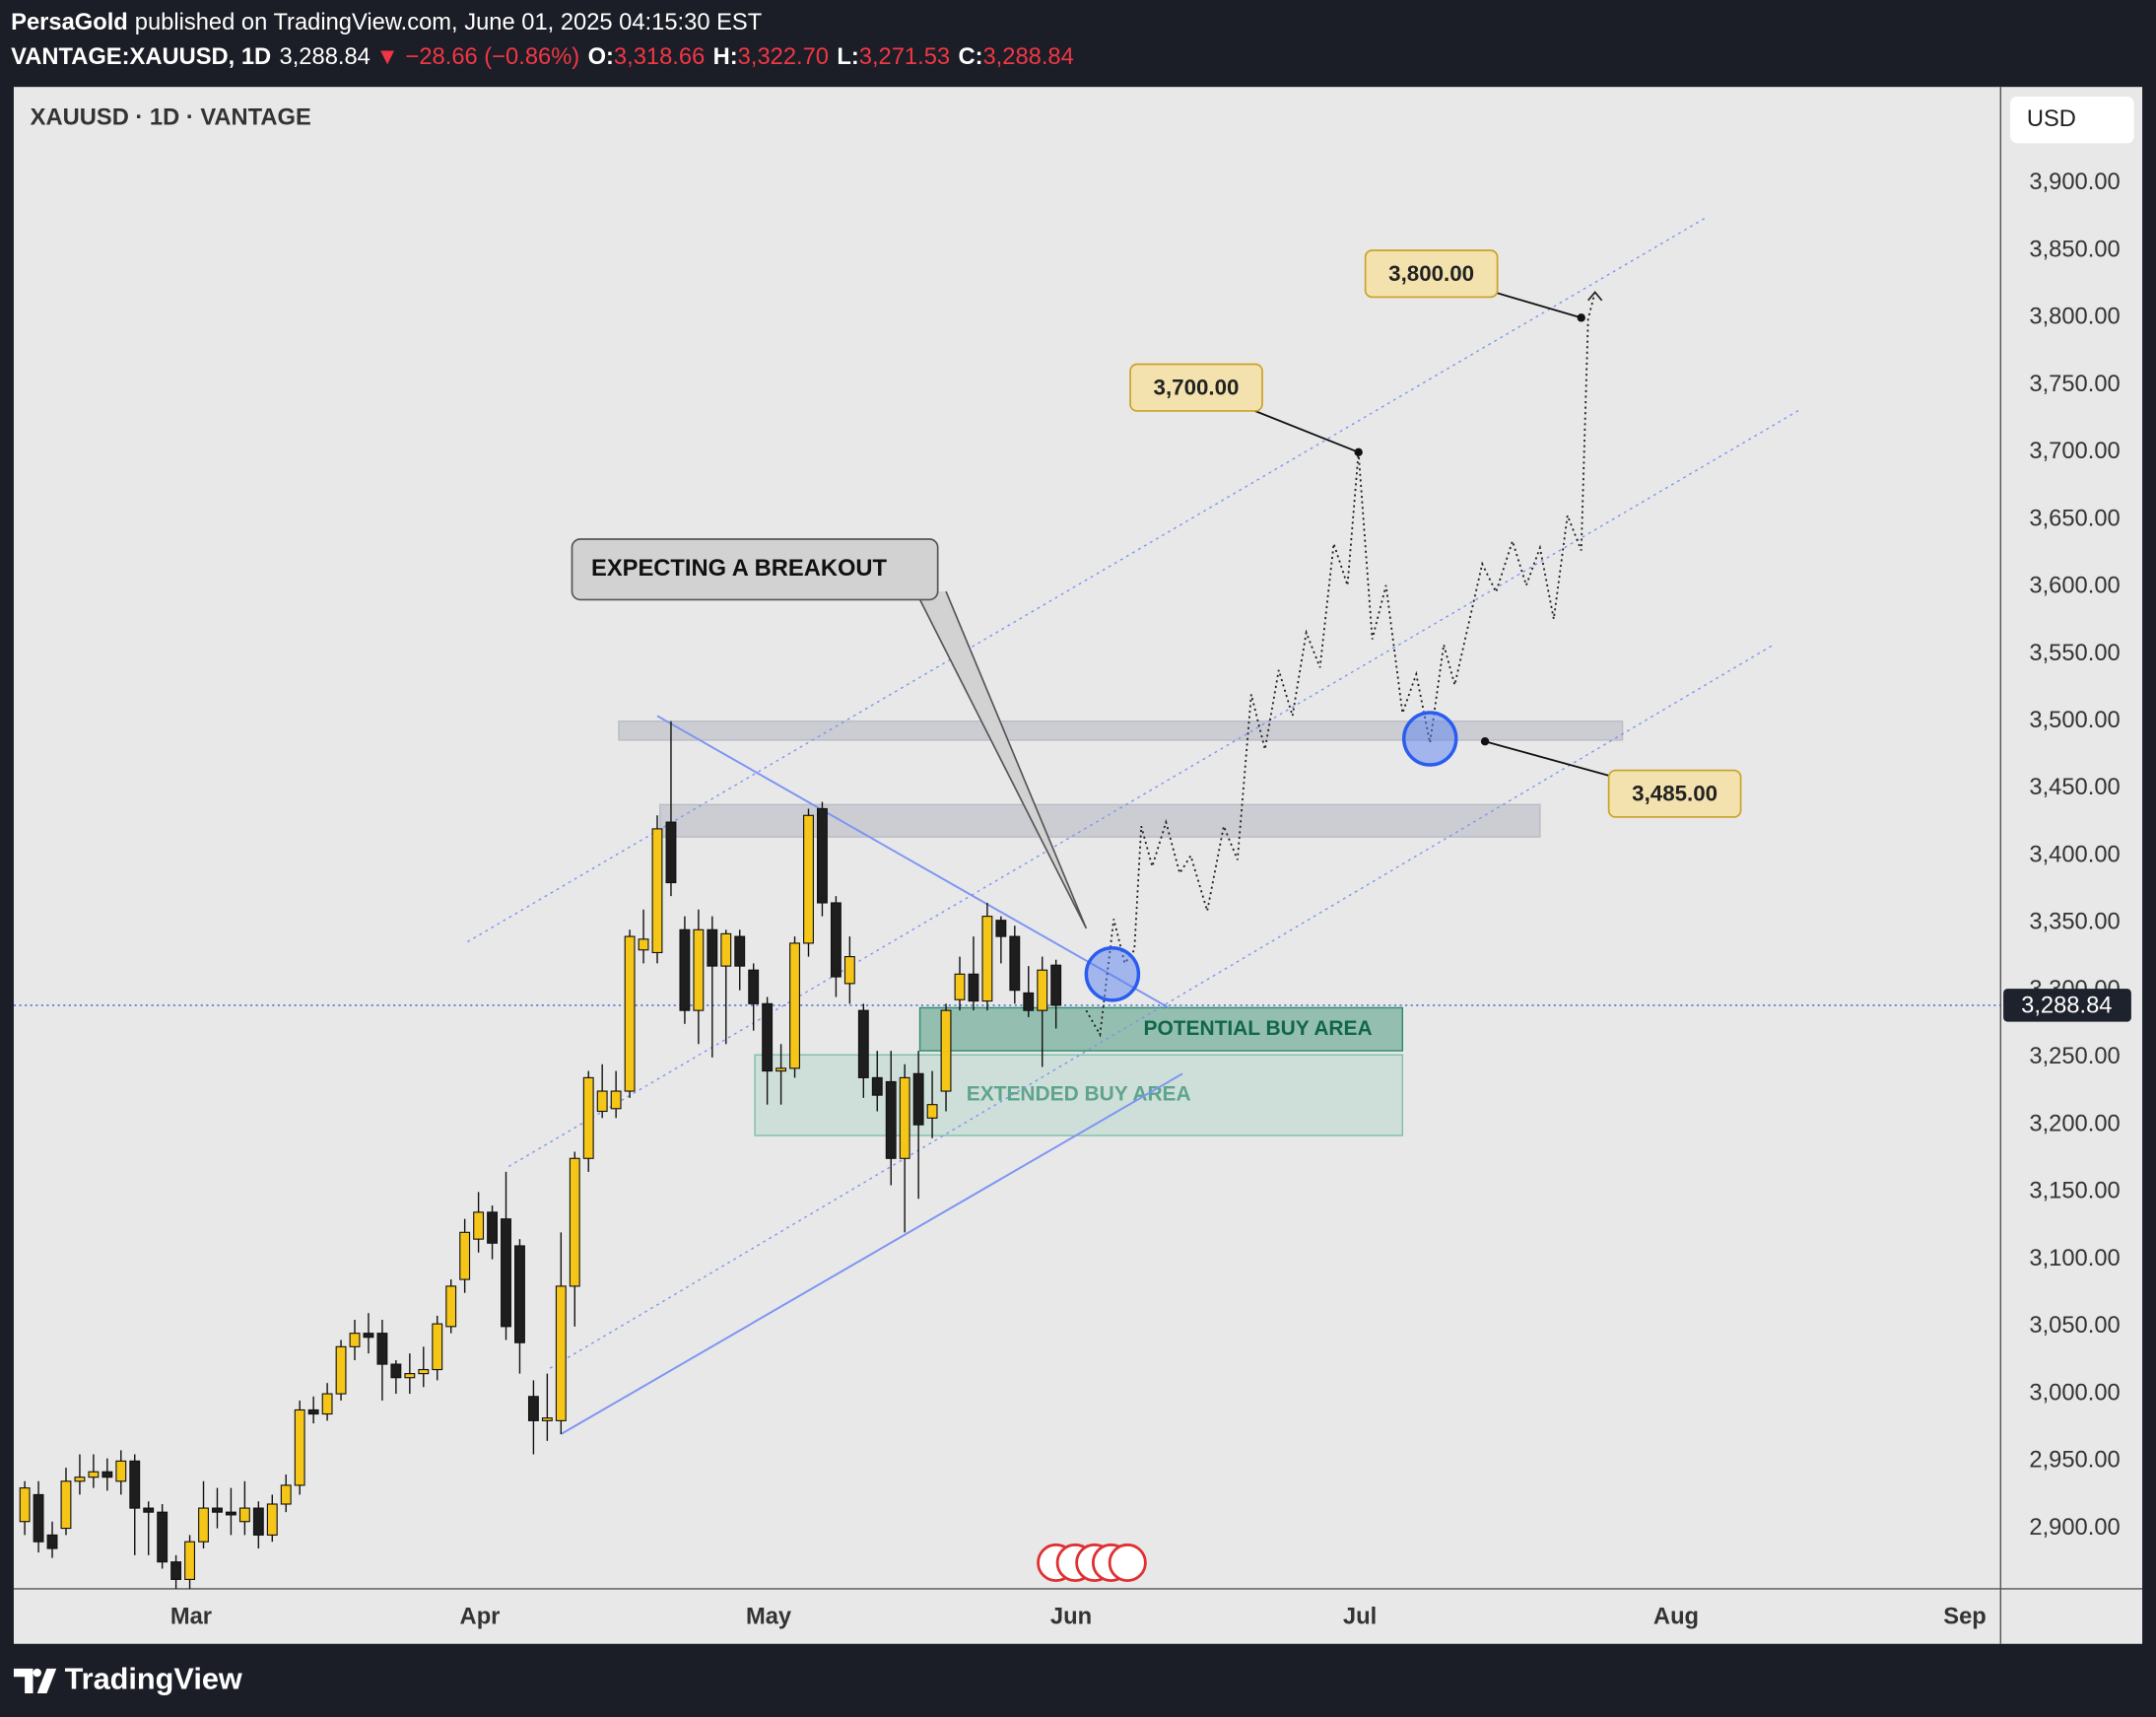 This screenshot has height=1717, width=2156. What do you see at coordinates (2074, 1192) in the screenshot?
I see `y-tick-label: 3,150.00` at bounding box center [2074, 1192].